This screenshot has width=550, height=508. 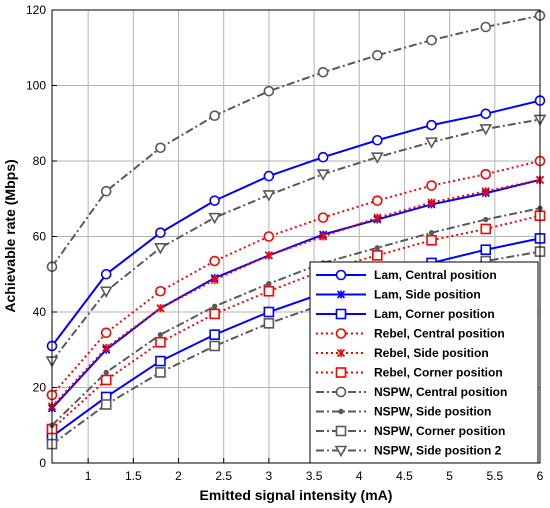 What do you see at coordinates (40, 237) in the screenshot?
I see `y-tick-label: 60` at bounding box center [40, 237].